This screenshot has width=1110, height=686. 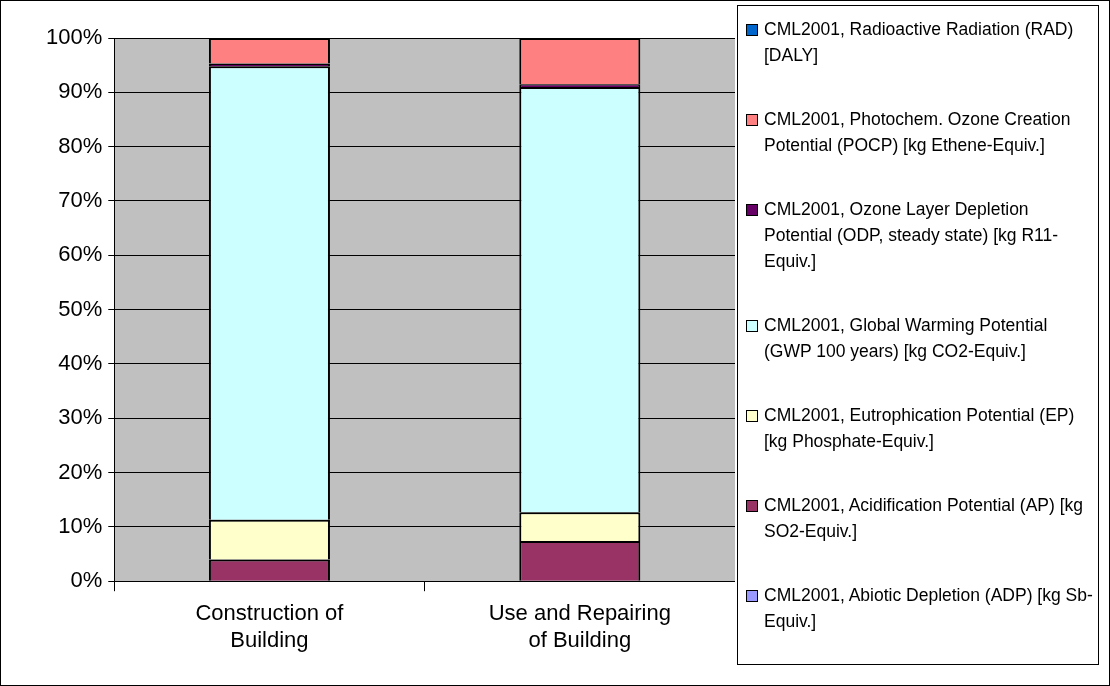 What do you see at coordinates (80, 471) in the screenshot?
I see `y-tick-label: 20%` at bounding box center [80, 471].